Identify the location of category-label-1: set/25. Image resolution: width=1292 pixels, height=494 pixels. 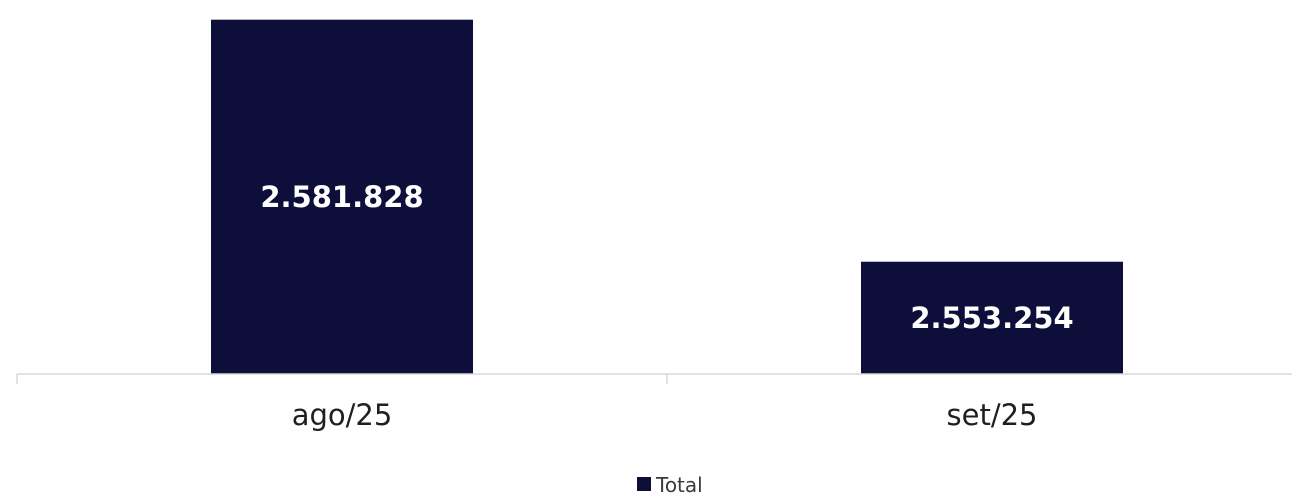
(992, 415).